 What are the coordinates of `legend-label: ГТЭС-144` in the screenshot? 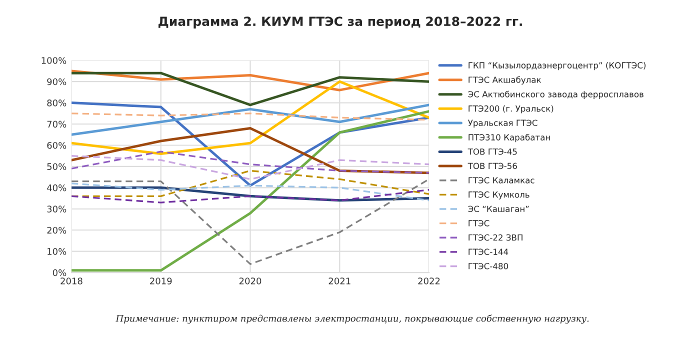 It's located at (488, 251).